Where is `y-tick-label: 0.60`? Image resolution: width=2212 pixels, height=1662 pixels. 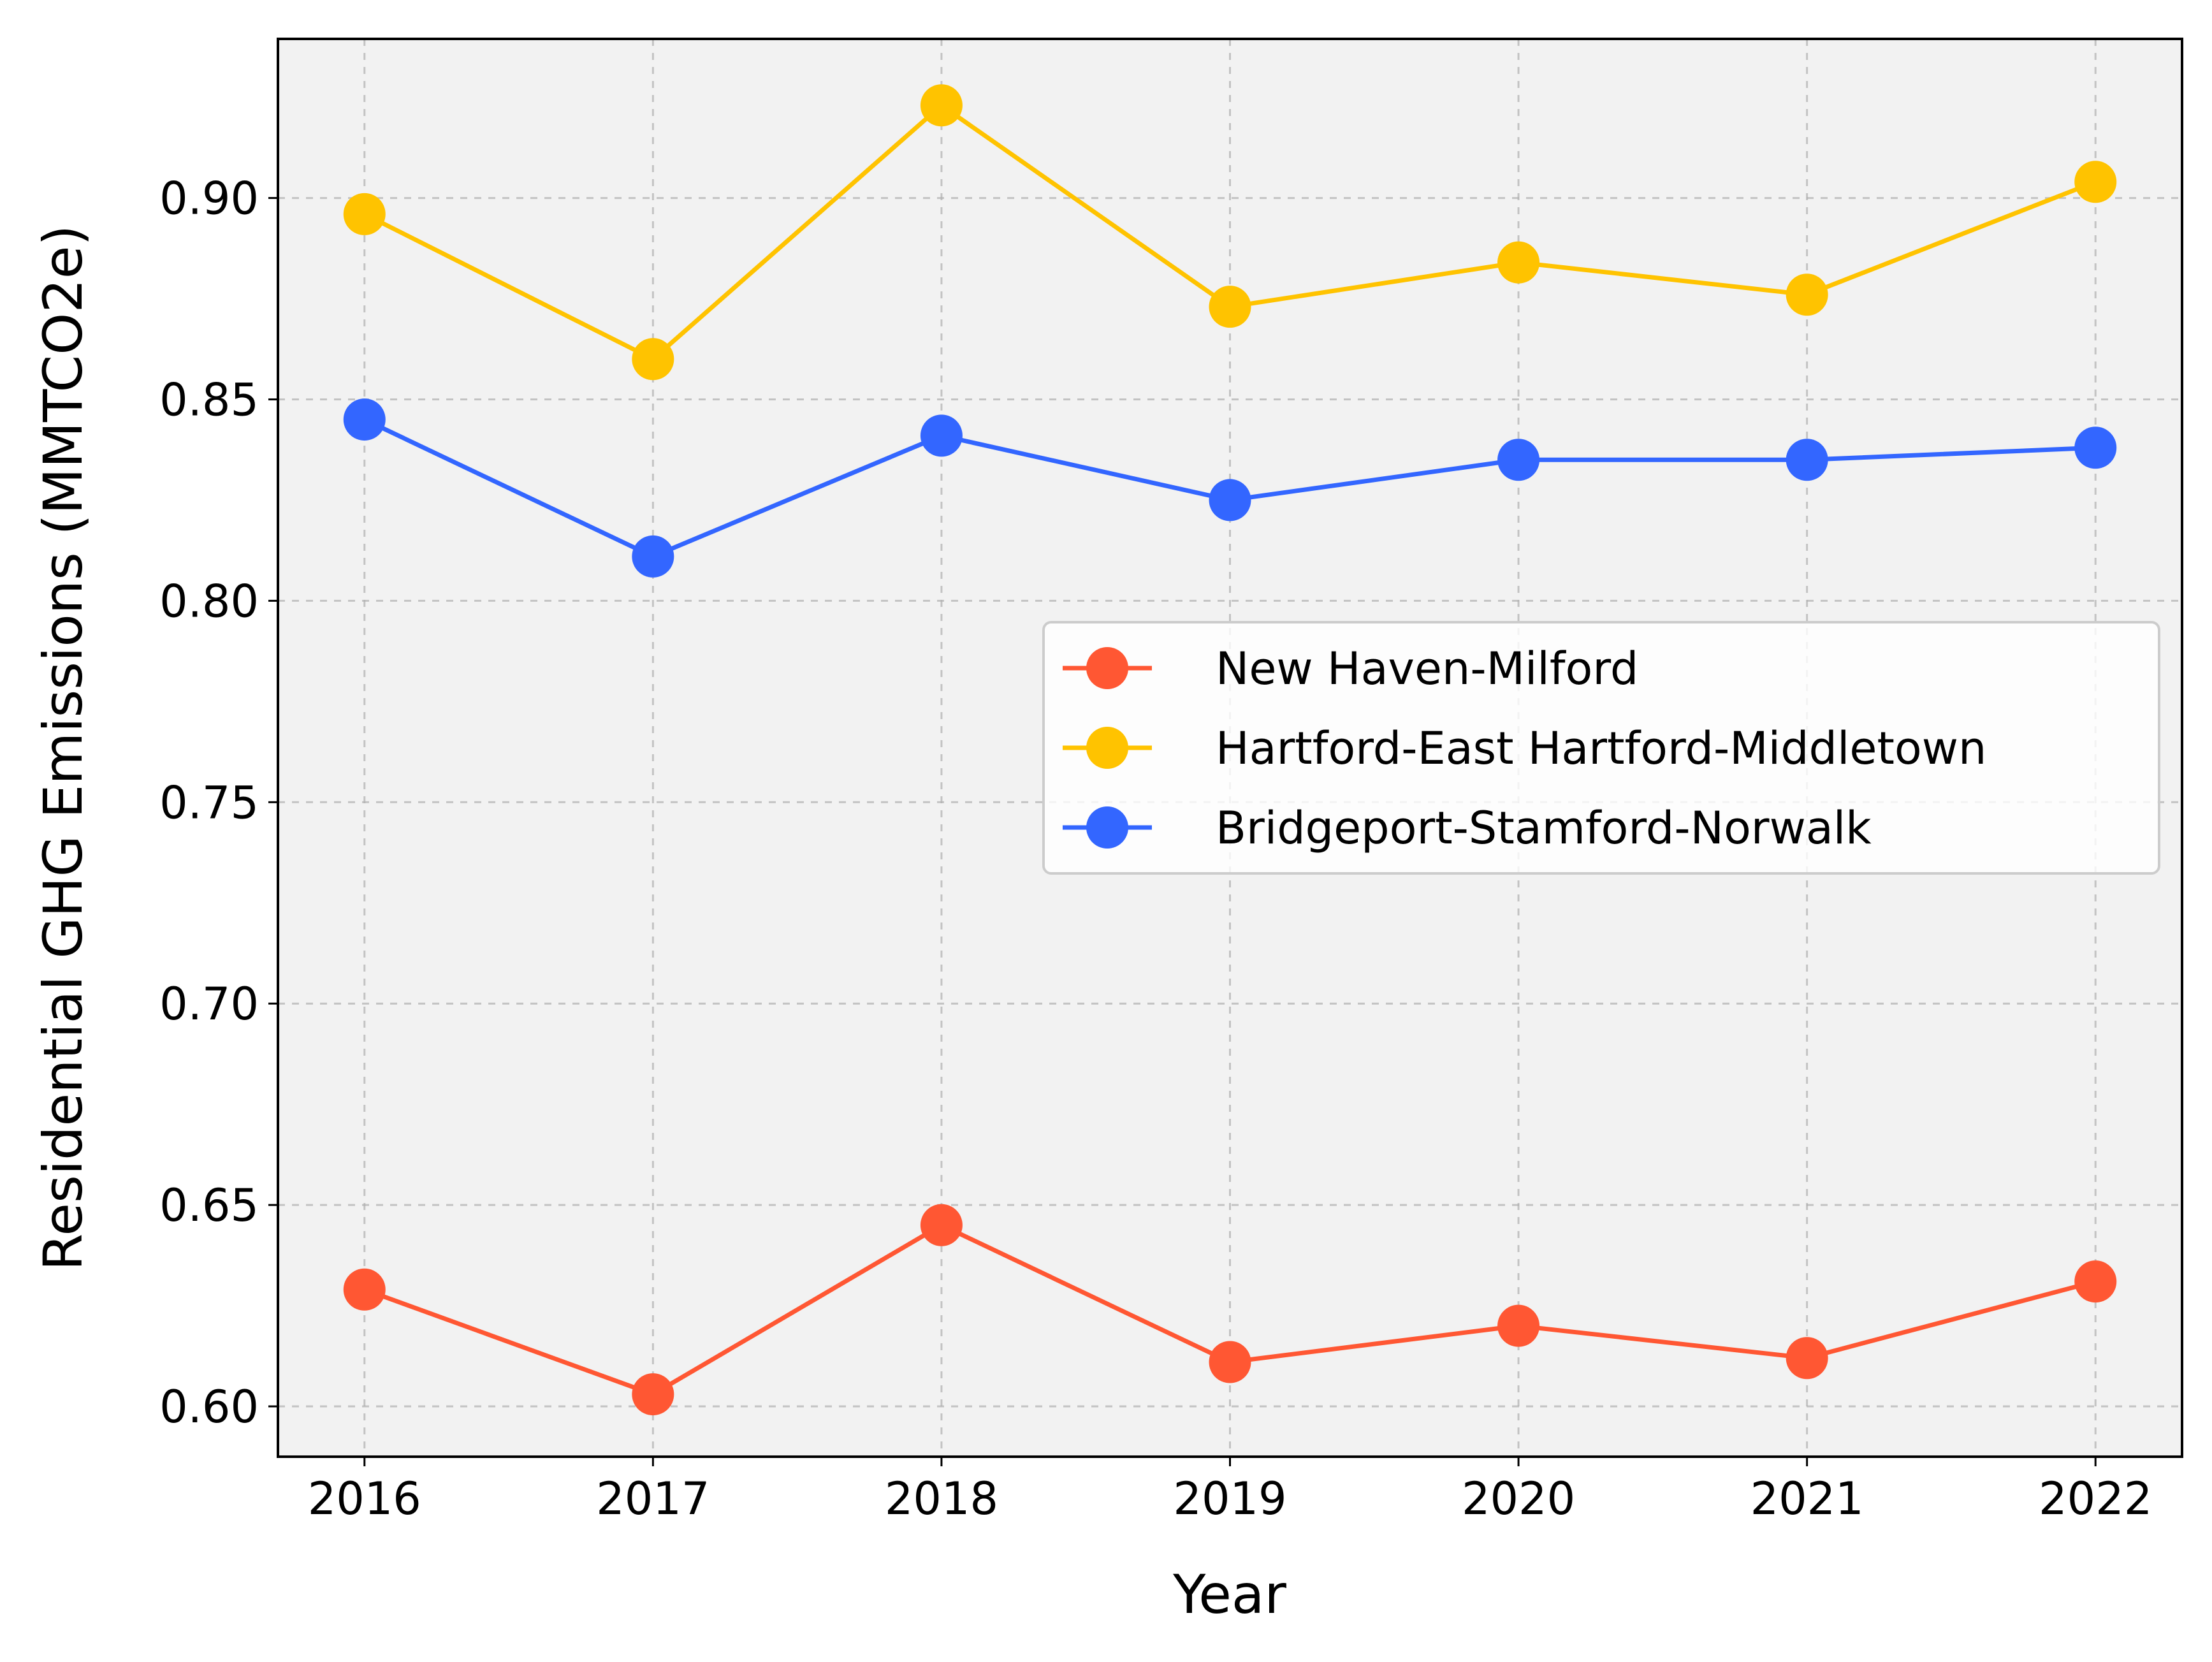
y-tick-label: 0.60 is located at coordinates (209, 1407).